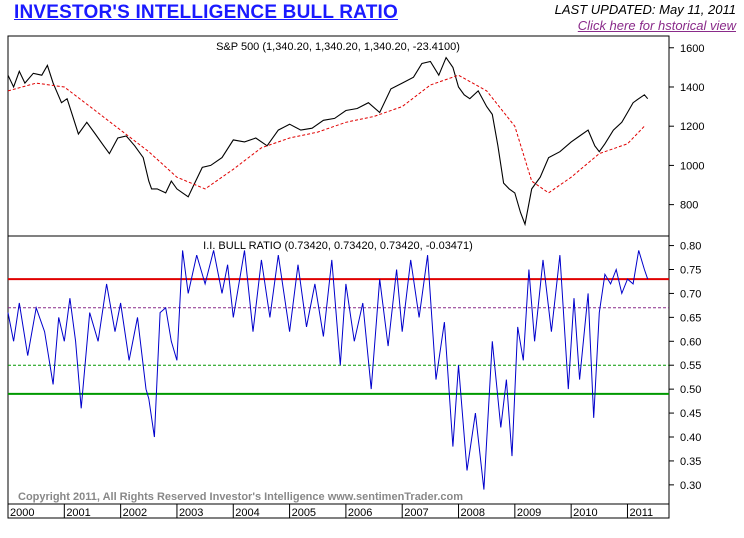  Describe the element at coordinates (529, 513) in the screenshot. I see `x-tick-label: 2009` at that location.